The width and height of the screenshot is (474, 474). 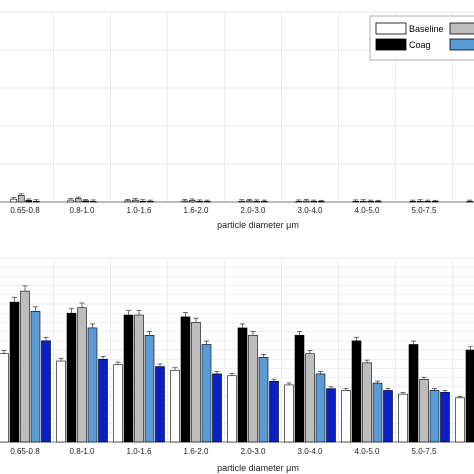 I want to click on bottom-x-tick-label-4: 2.0-3.0, so click(x=253, y=451).